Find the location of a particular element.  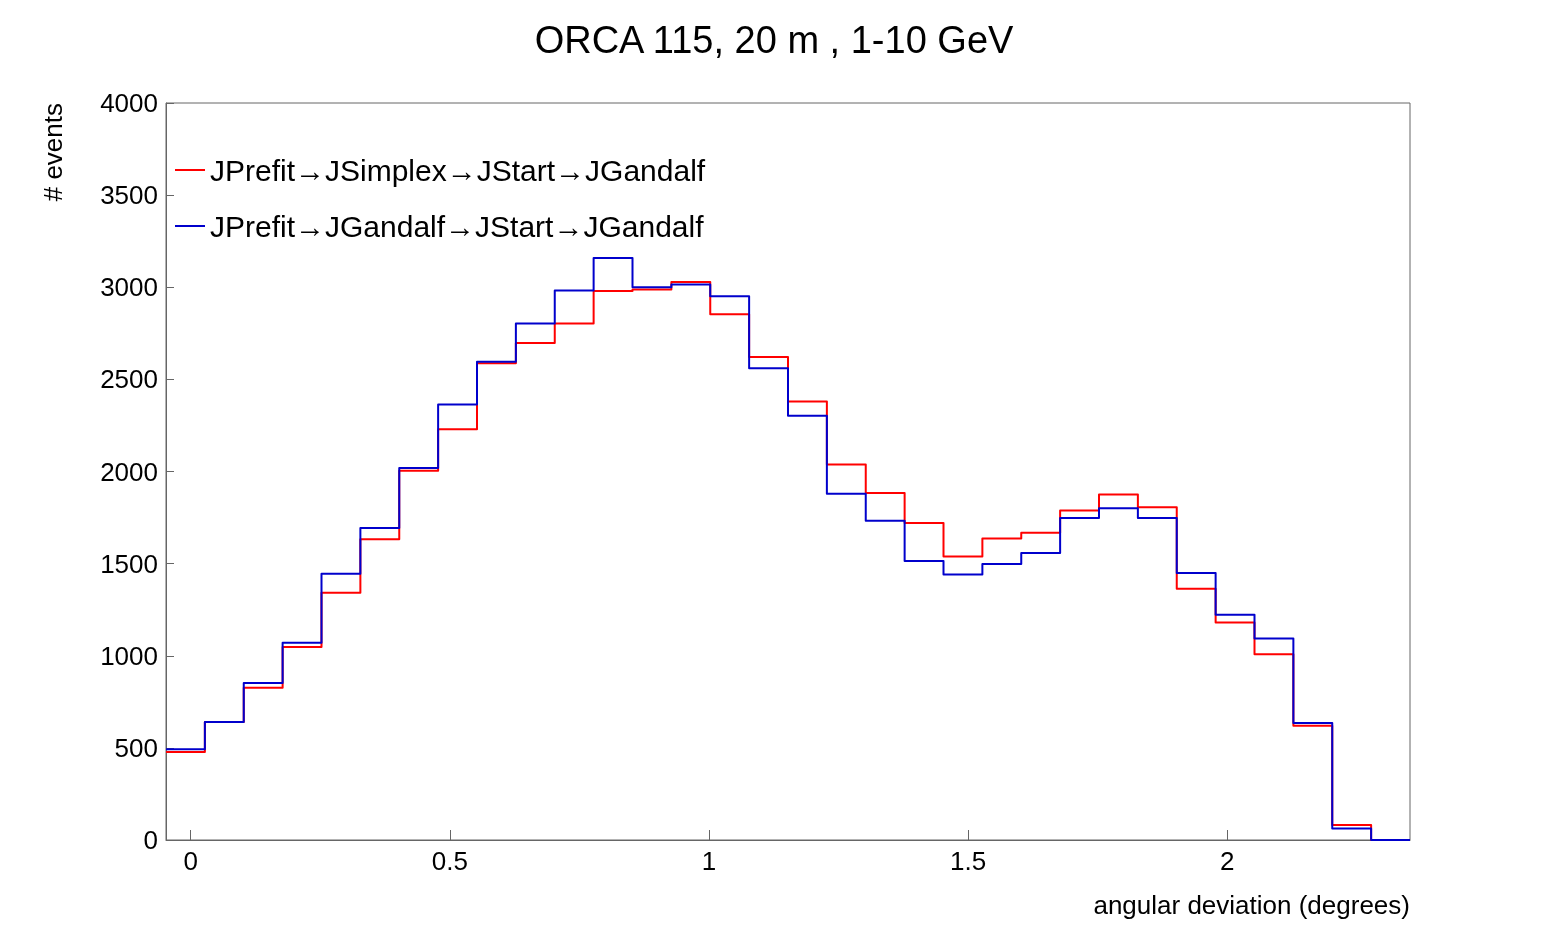

x-tick-label: 0.5 is located at coordinates (449, 861).